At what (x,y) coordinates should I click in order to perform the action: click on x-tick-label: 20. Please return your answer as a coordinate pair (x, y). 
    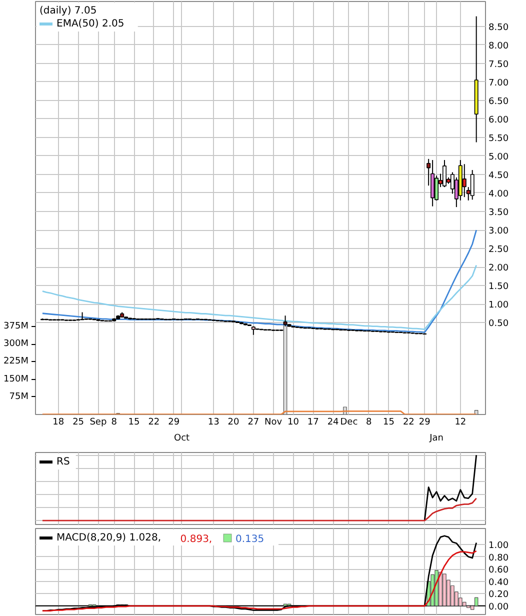
    Looking at the image, I should click on (234, 423).